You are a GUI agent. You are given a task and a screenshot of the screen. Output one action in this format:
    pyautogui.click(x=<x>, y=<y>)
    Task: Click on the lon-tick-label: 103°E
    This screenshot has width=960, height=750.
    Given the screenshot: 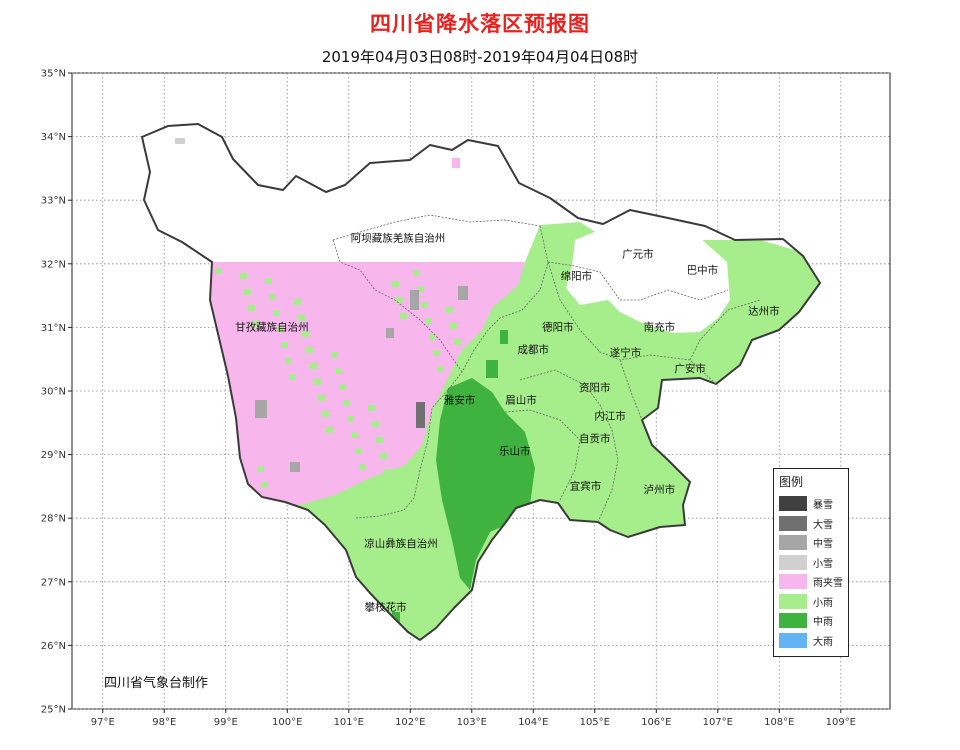 What is the action you would take?
    pyautogui.click(x=472, y=722)
    